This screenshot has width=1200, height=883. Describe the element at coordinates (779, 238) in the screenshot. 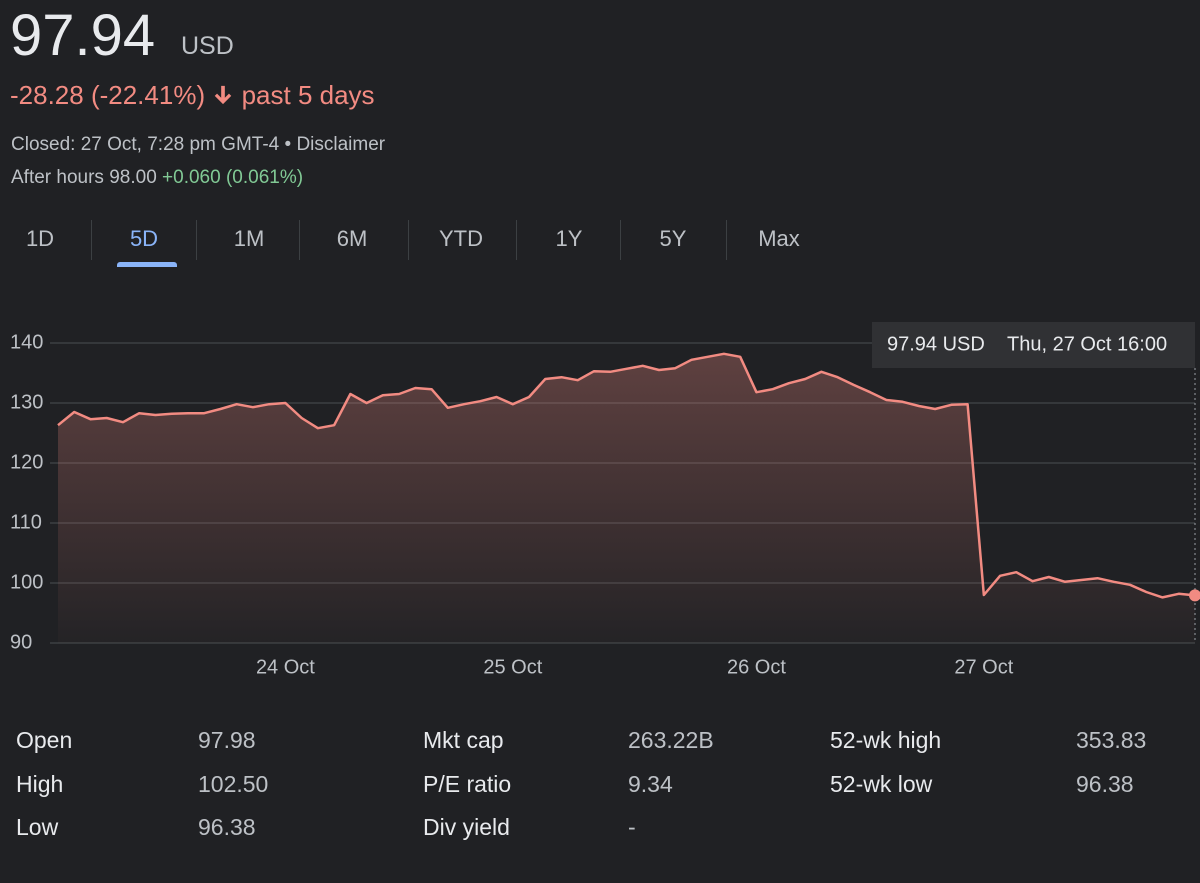

I see `tab: Max` at that location.